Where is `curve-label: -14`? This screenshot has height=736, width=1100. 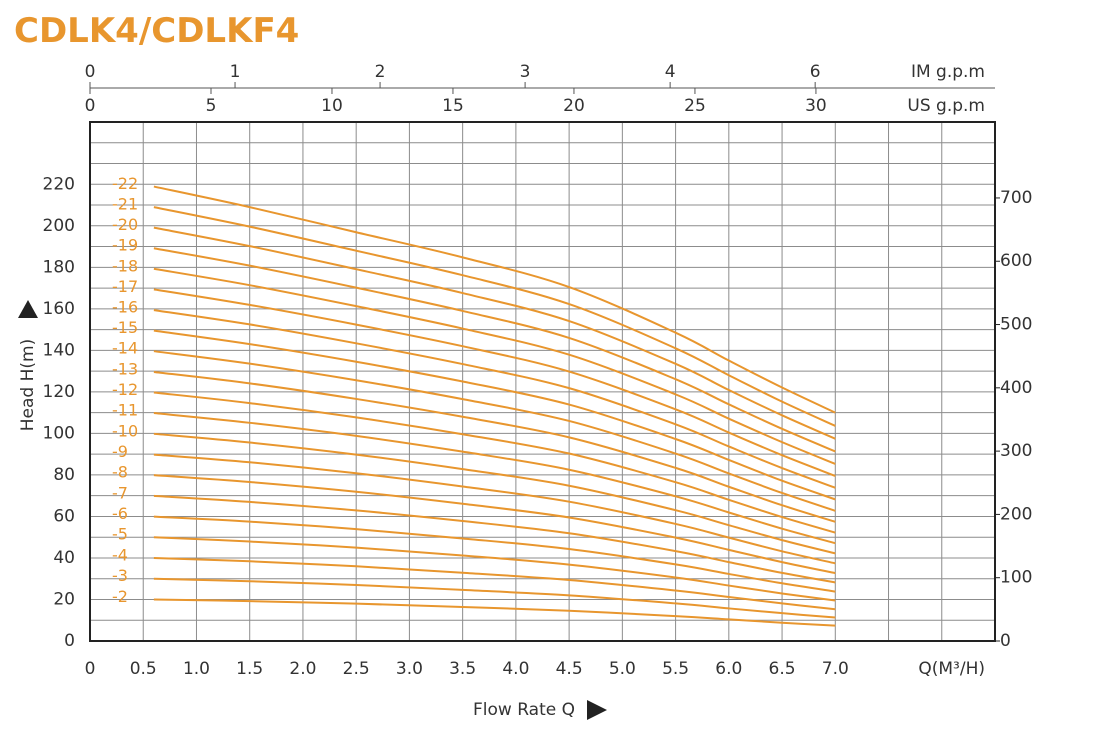 curve-label: -14 is located at coordinates (125, 348).